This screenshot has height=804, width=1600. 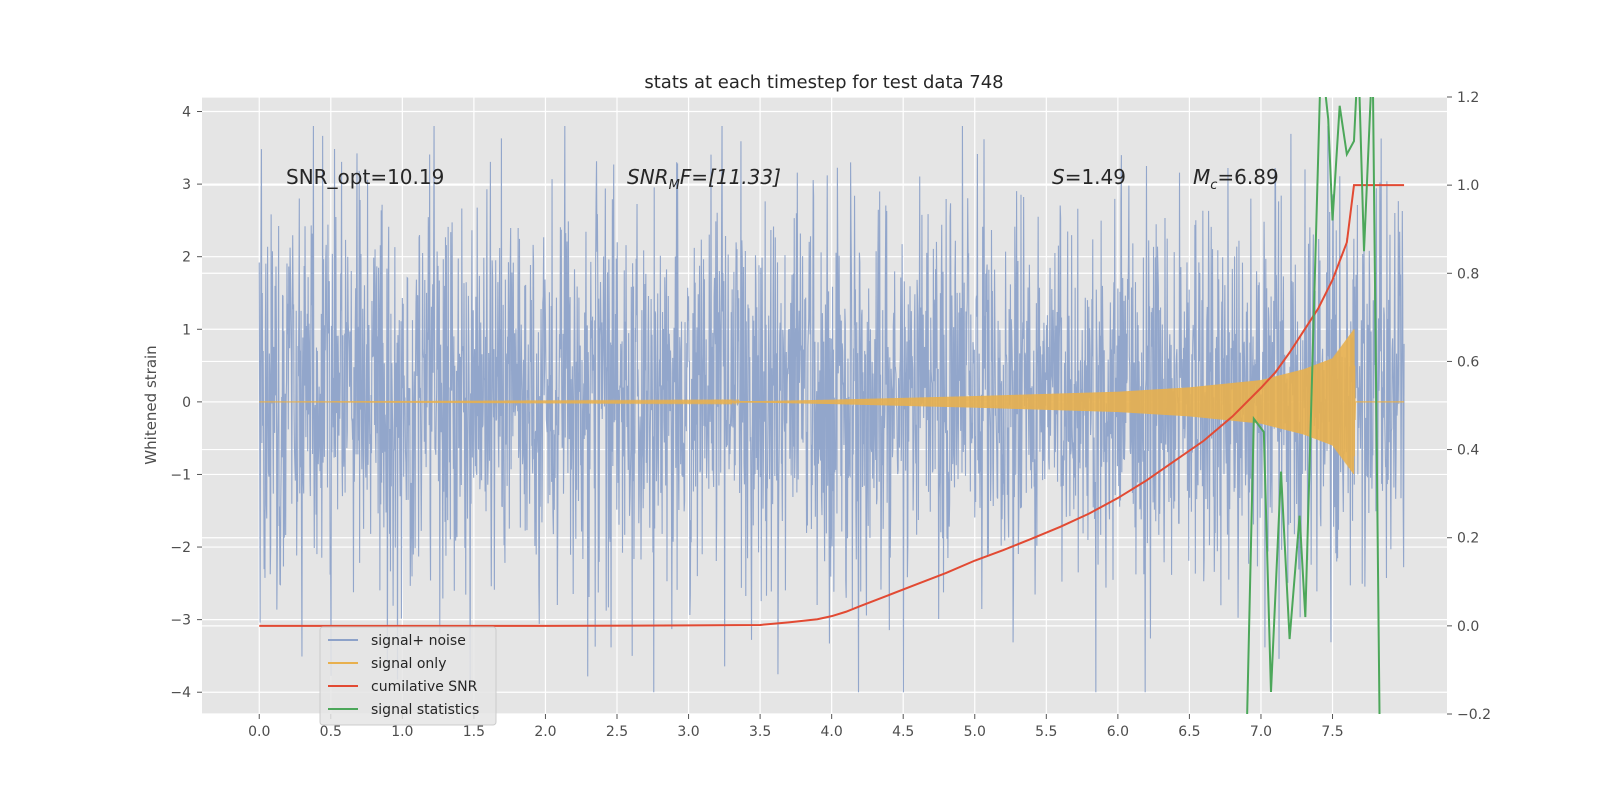 What do you see at coordinates (1189, 732) in the screenshot?
I see `x-tick-label-13: 6.5` at bounding box center [1189, 732].